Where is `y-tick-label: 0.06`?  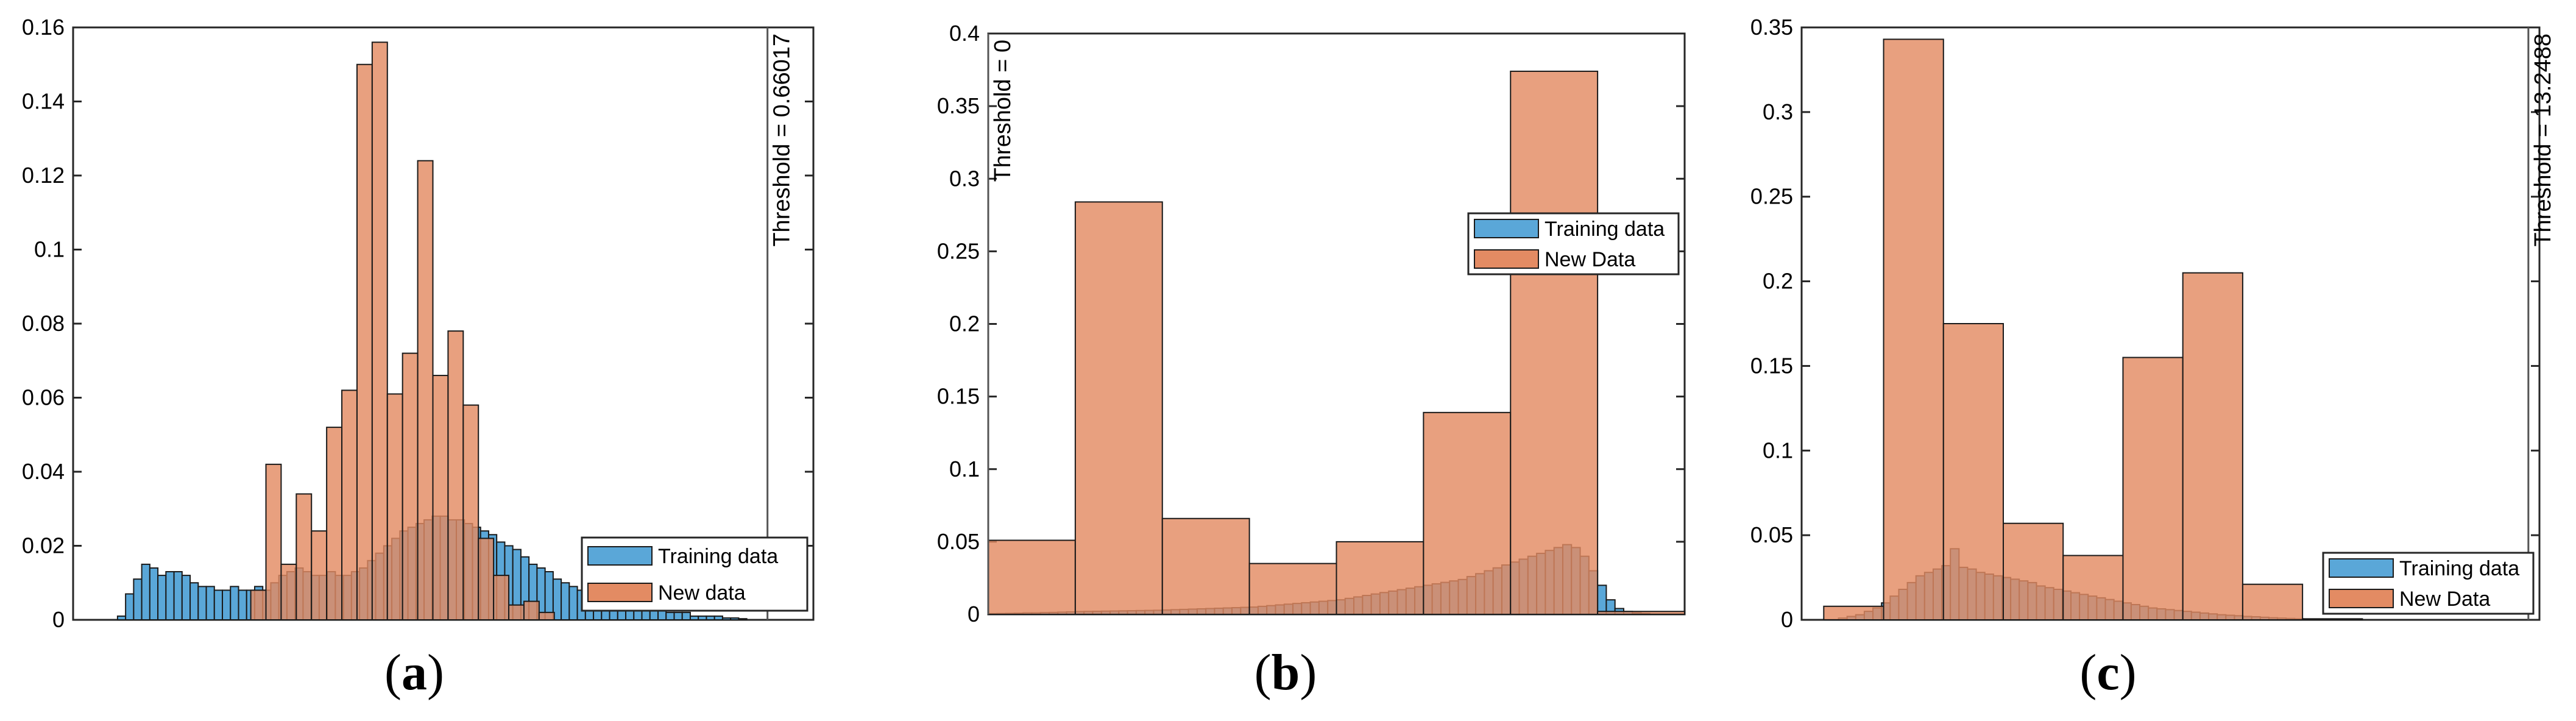
y-tick-label: 0.06 is located at coordinates (43, 397).